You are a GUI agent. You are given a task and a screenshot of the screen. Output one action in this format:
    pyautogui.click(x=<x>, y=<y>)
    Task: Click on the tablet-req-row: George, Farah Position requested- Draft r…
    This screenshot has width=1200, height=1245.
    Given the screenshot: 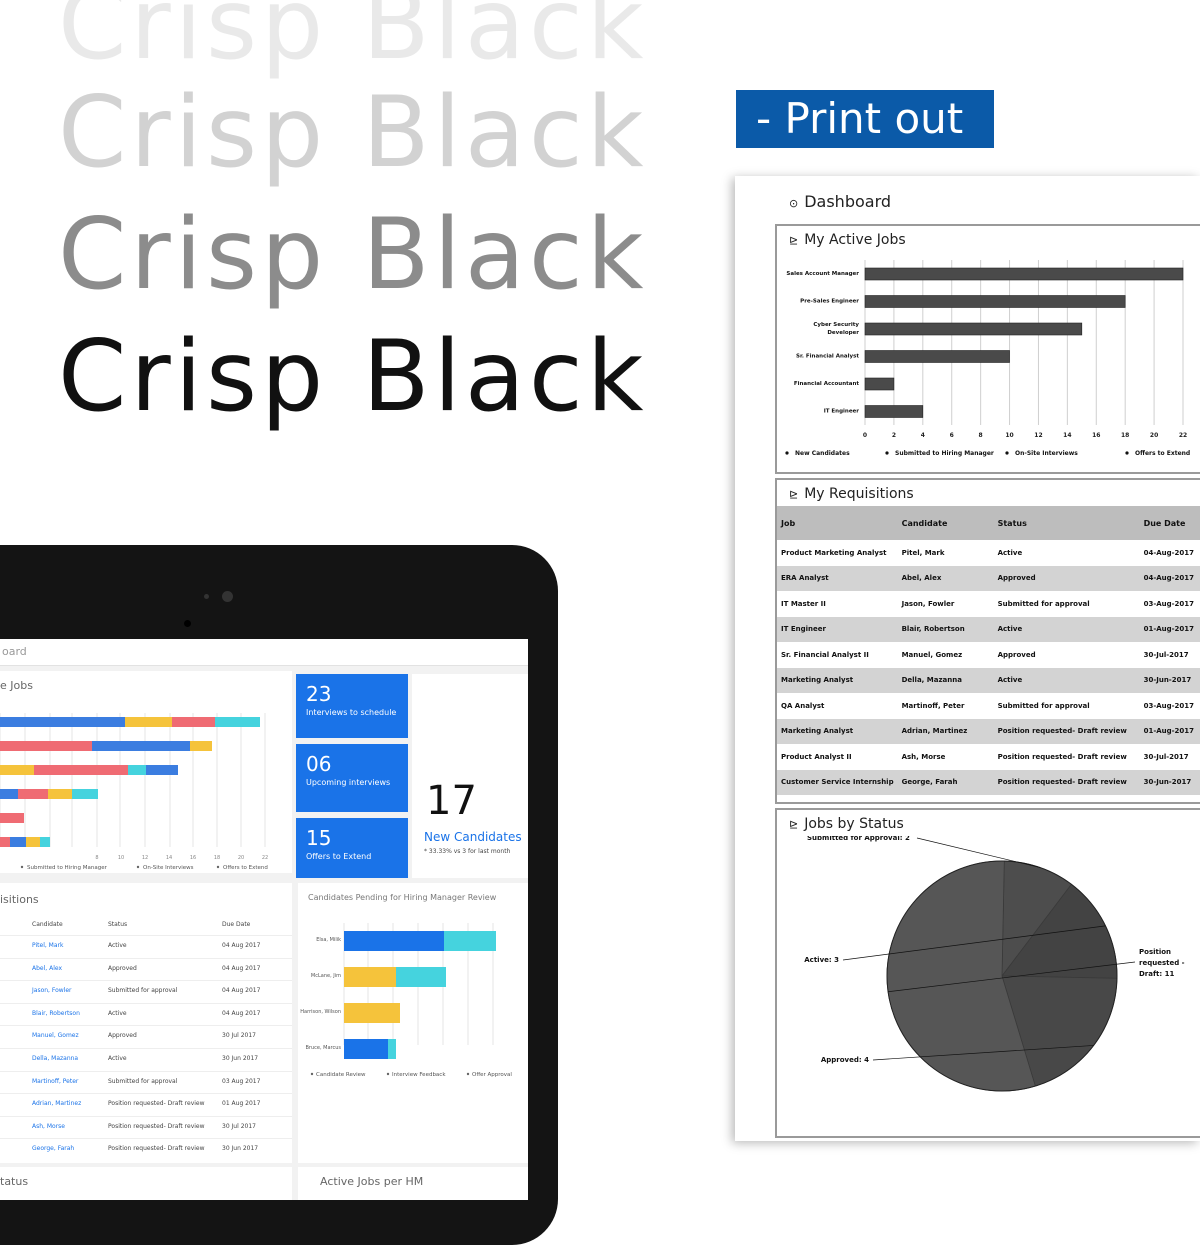 What is the action you would take?
    pyautogui.click(x=146, y=1149)
    